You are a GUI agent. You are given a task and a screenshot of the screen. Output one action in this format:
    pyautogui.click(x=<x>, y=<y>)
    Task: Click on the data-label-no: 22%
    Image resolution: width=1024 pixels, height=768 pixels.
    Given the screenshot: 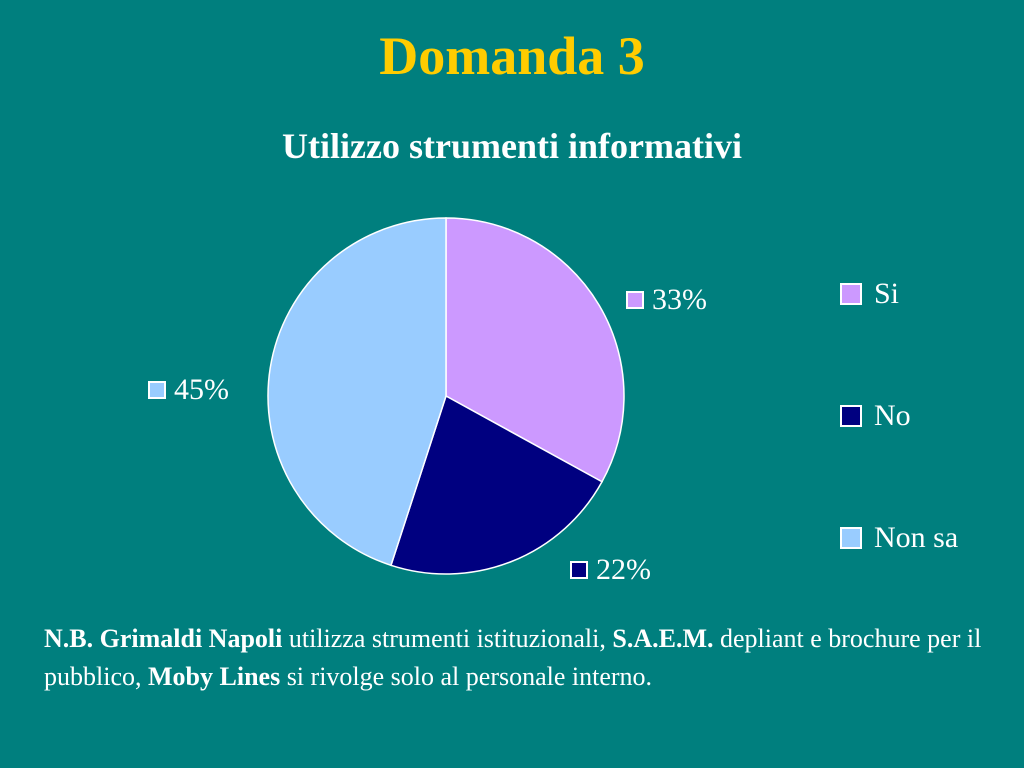 What is the action you would take?
    pyautogui.click(x=610, y=570)
    